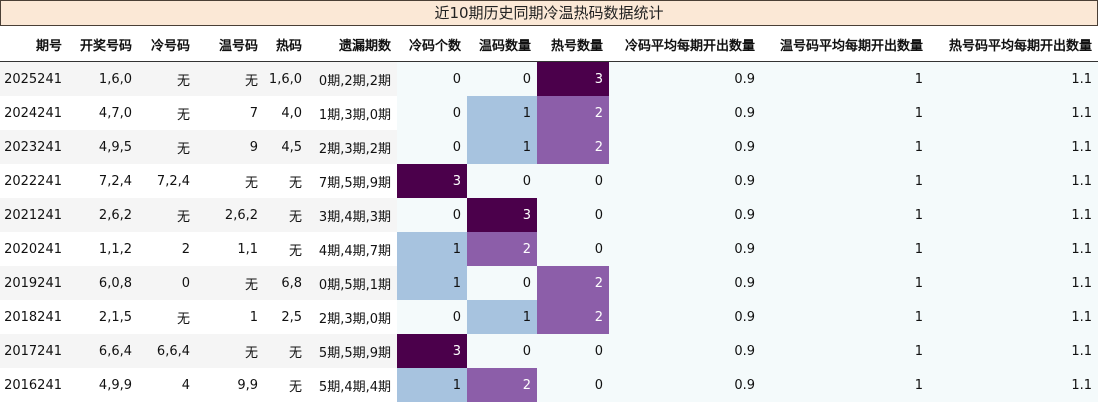 Image resolution: width=1098 pixels, height=403 pixels. I want to click on table-cell: 4期,4期,7期, so click(352, 249).